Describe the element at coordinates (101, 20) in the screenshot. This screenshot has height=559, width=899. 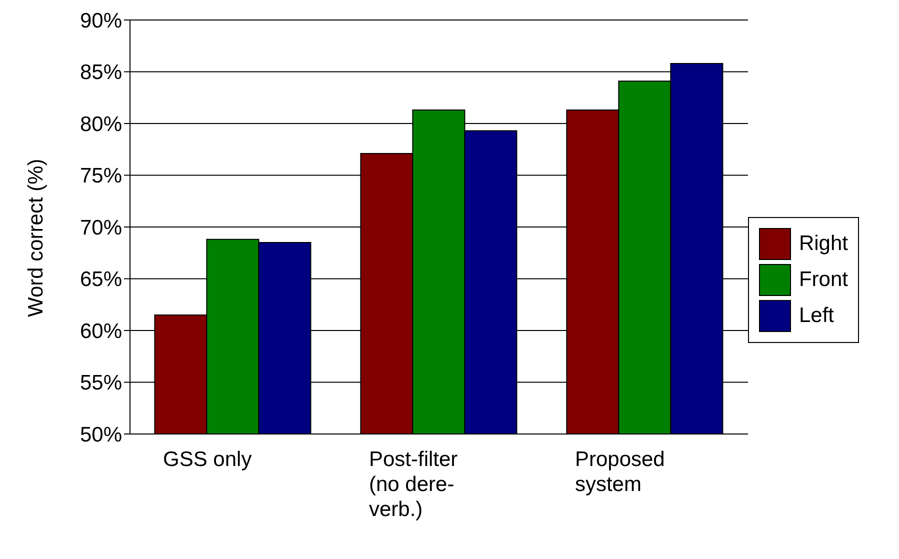
I see `y-tick-label: 90%` at that location.